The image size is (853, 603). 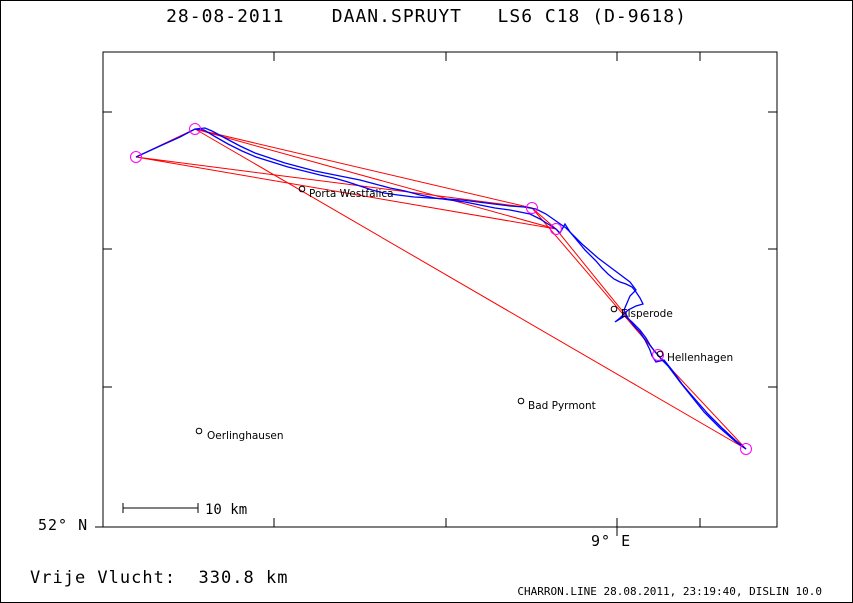 What do you see at coordinates (647, 314) in the screenshot?
I see `place-label-elsperode: Elsperode` at bounding box center [647, 314].